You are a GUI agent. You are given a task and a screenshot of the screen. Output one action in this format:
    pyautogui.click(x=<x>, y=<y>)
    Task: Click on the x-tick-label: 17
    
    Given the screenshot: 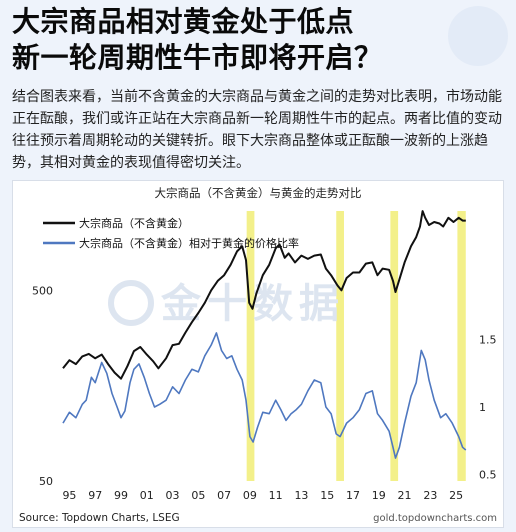 What is the action you would take?
    pyautogui.click(x=353, y=495)
    